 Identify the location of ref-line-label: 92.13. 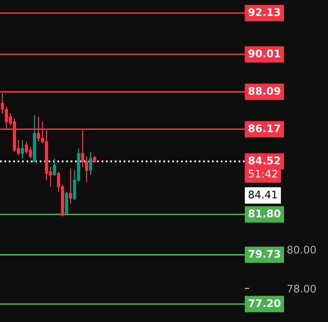
(264, 12).